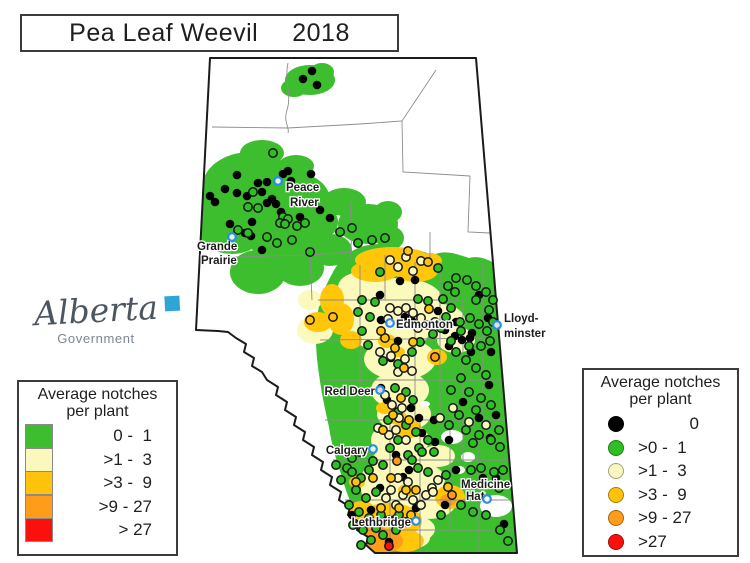 This screenshot has width=750, height=563. What do you see at coordinates (219, 261) in the screenshot?
I see `city-label: Prairie` at bounding box center [219, 261].